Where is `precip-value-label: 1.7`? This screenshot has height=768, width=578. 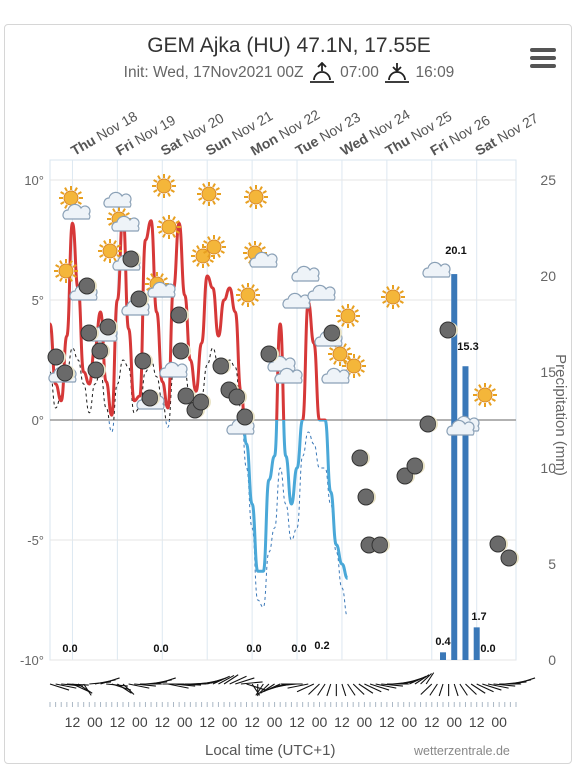 precip-value-label: 1.7 is located at coordinates (478, 617).